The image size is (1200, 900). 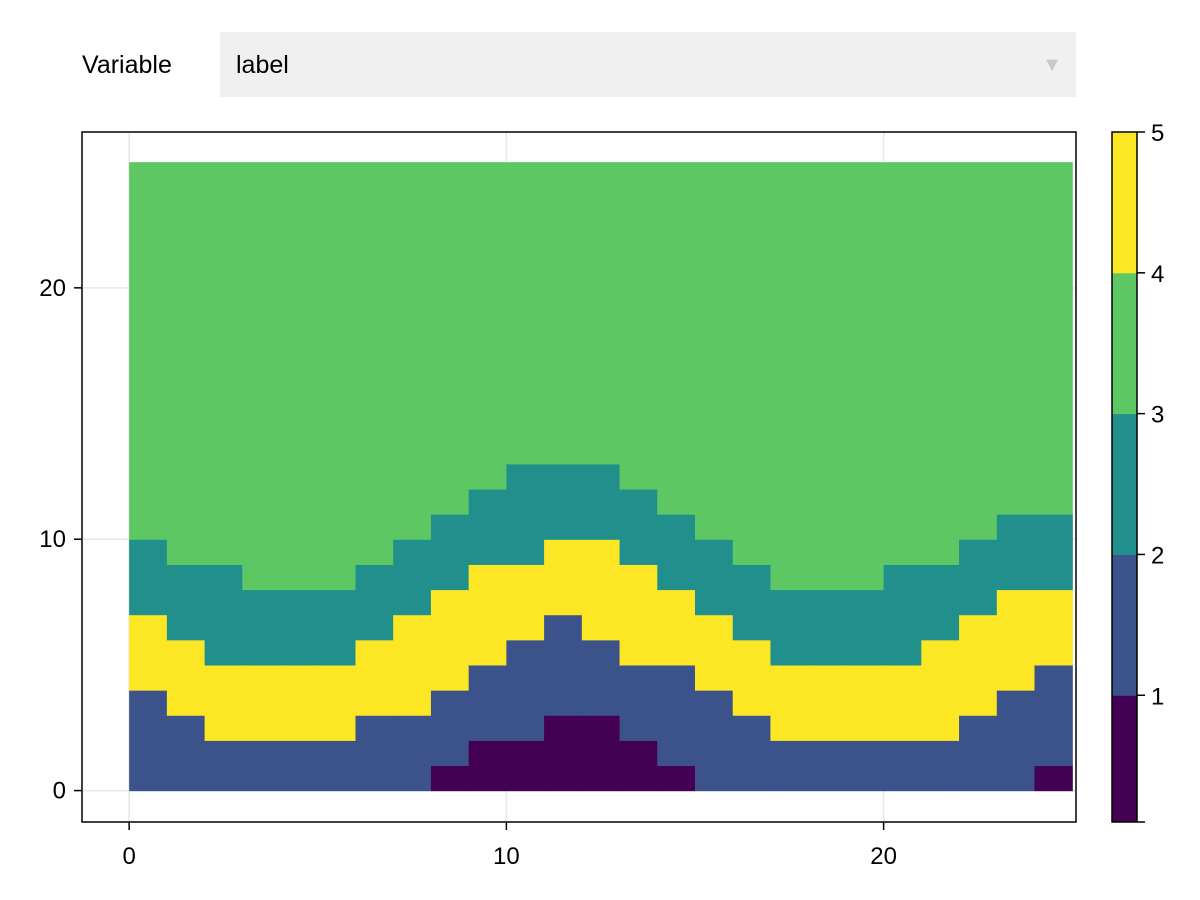 What do you see at coordinates (648, 64) in the screenshot?
I see `variable-dropdown: label ▼` at bounding box center [648, 64].